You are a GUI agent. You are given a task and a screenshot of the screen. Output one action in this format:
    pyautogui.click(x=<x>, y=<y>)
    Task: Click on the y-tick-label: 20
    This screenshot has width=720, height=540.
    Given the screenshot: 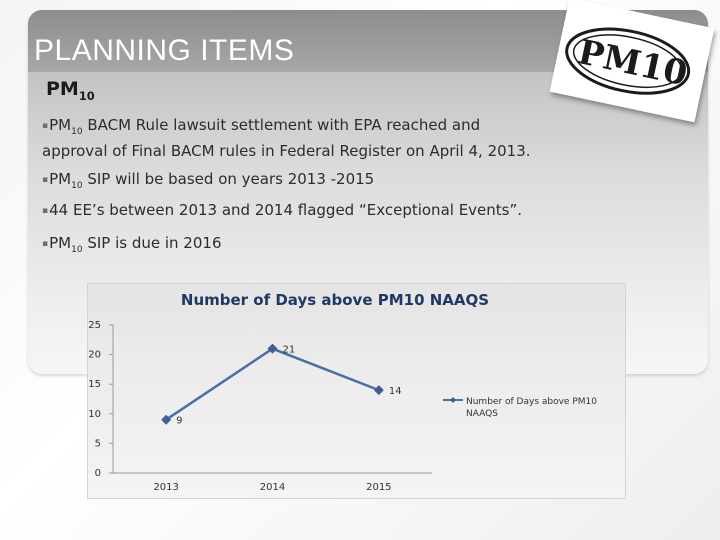 What is the action you would take?
    pyautogui.click(x=94, y=355)
    